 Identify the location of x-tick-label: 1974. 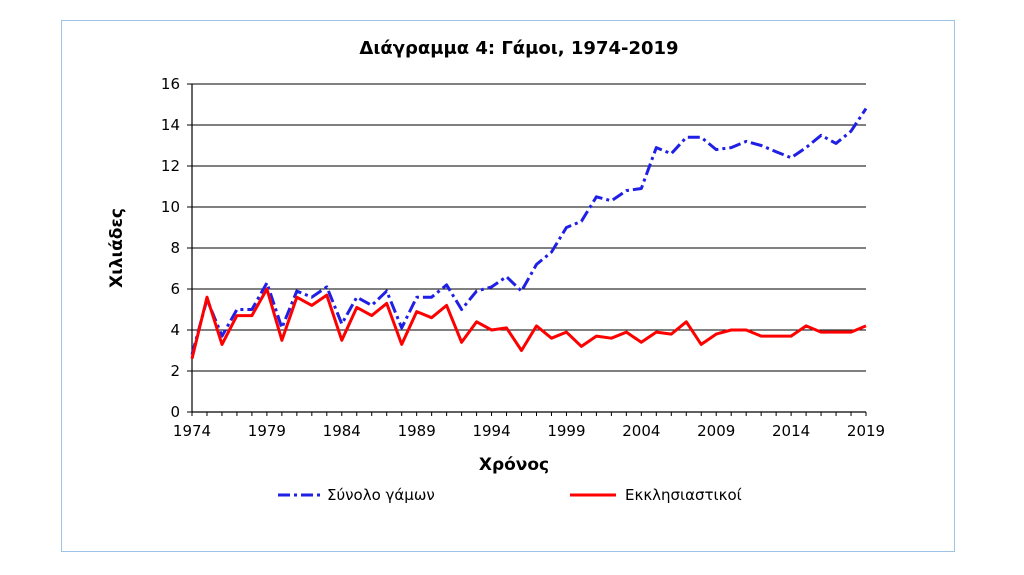
(192, 431).